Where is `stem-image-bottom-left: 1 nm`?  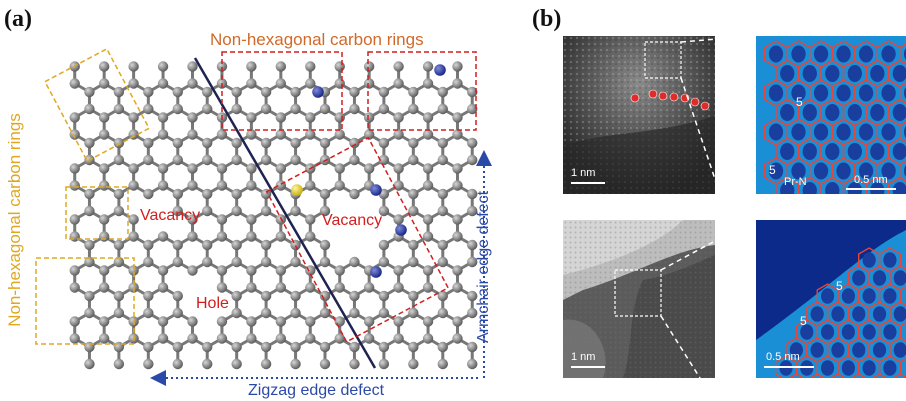
stem-image-bottom-left: 1 nm is located at coordinates (639, 299).